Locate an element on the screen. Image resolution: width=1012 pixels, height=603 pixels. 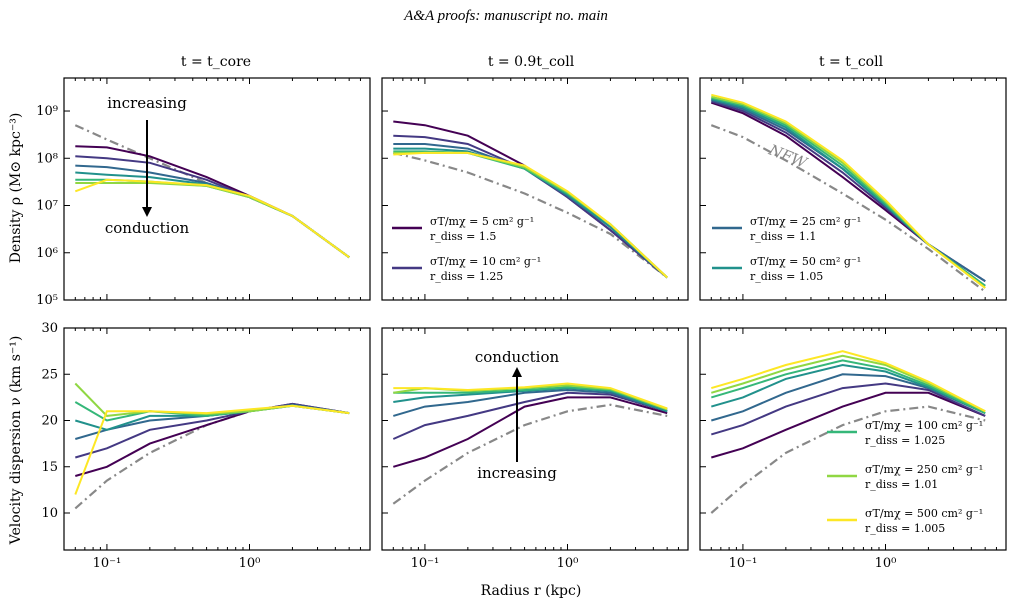
legend-entry-1: σT/mχ = 5 cm² g⁻¹ r_diss = 1.5 is located at coordinates (463, 229).